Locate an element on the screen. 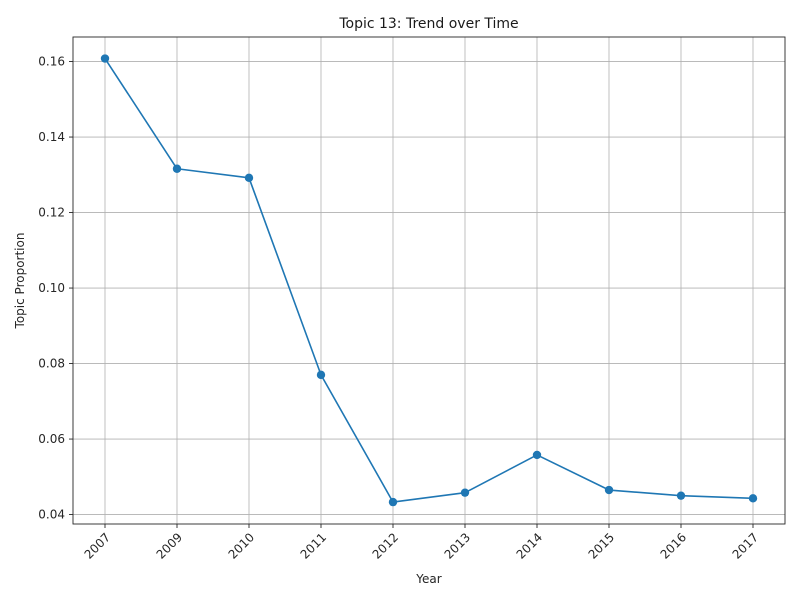 Image resolution: width=800 pixels, height=600 pixels. x-tick-label: 2011 is located at coordinates (313, 545).